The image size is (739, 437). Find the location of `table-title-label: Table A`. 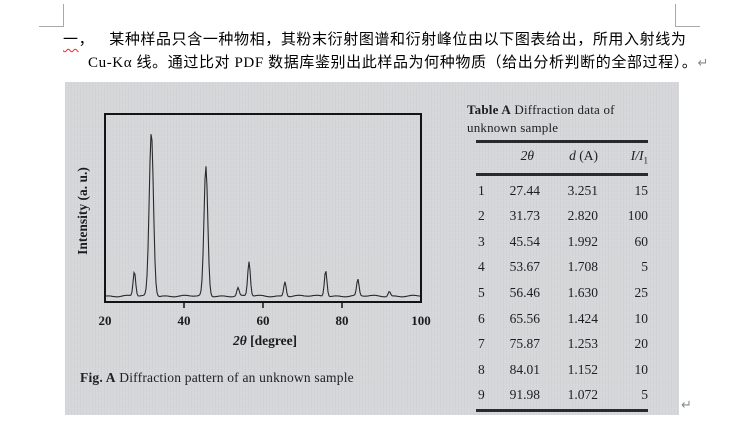

table-title-label: Table A is located at coordinates (489, 109).